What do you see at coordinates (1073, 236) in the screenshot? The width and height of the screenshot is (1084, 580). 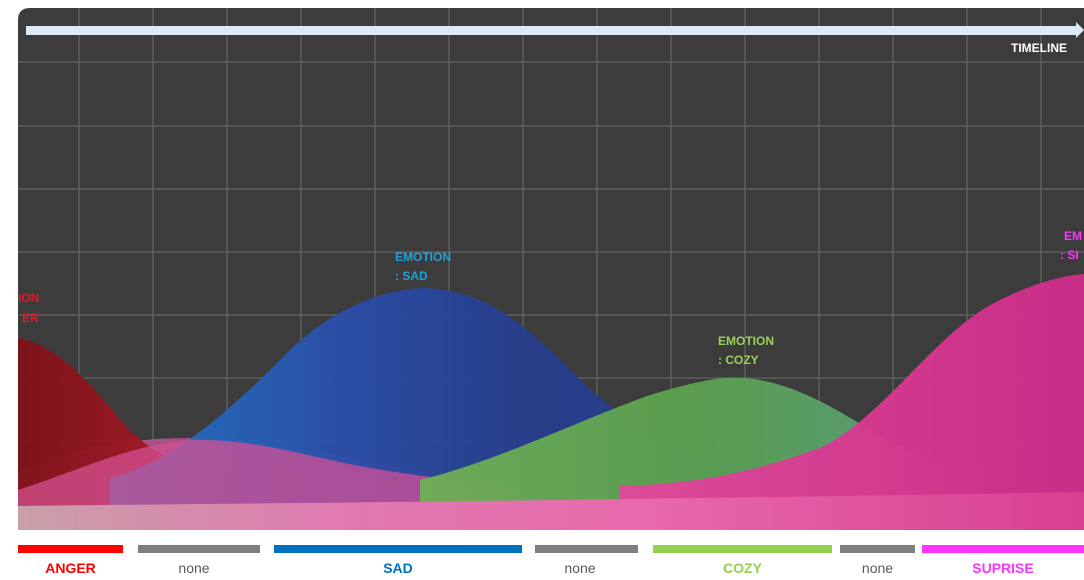 I see `suprise-label-line1: EM` at bounding box center [1073, 236].